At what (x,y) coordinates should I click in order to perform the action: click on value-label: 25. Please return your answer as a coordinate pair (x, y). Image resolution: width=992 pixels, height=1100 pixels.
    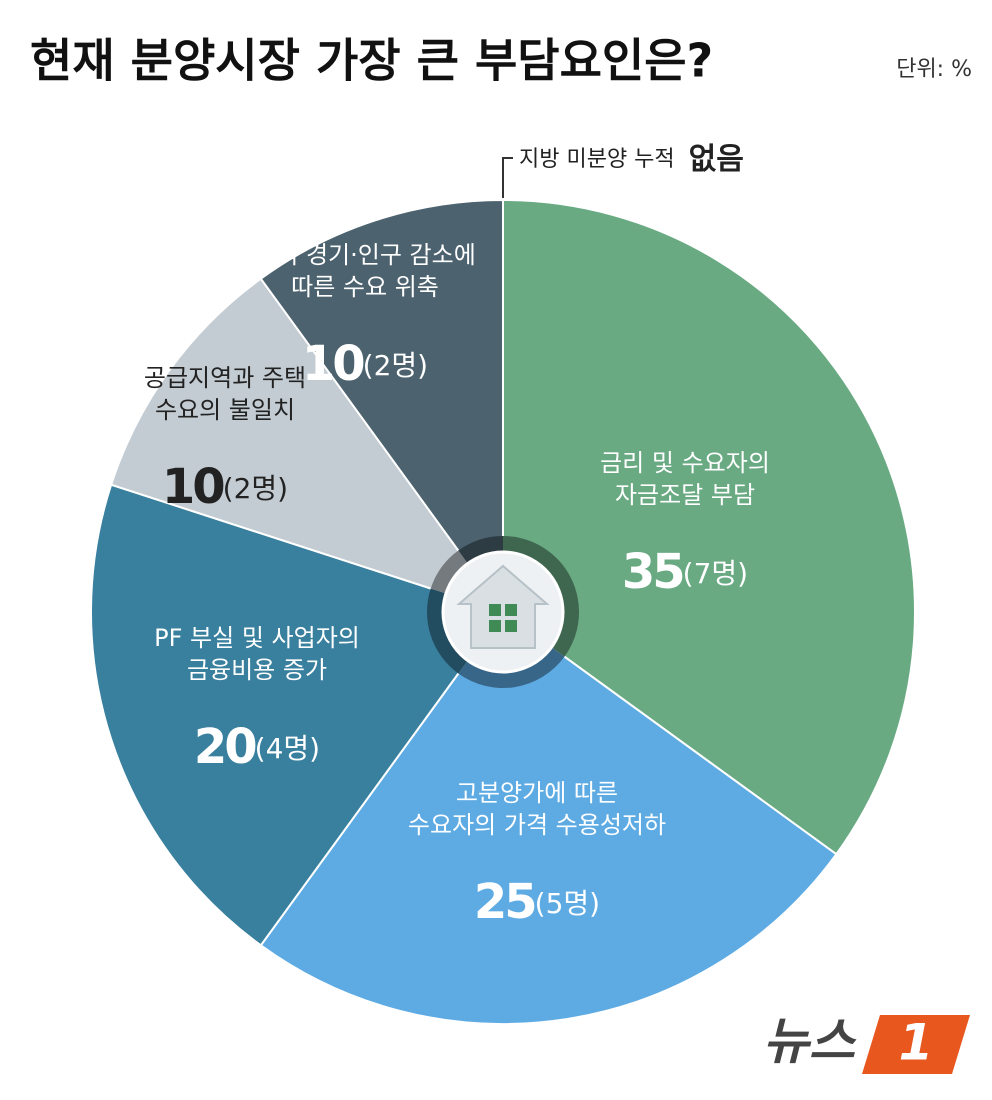
    Looking at the image, I should click on (504, 902).